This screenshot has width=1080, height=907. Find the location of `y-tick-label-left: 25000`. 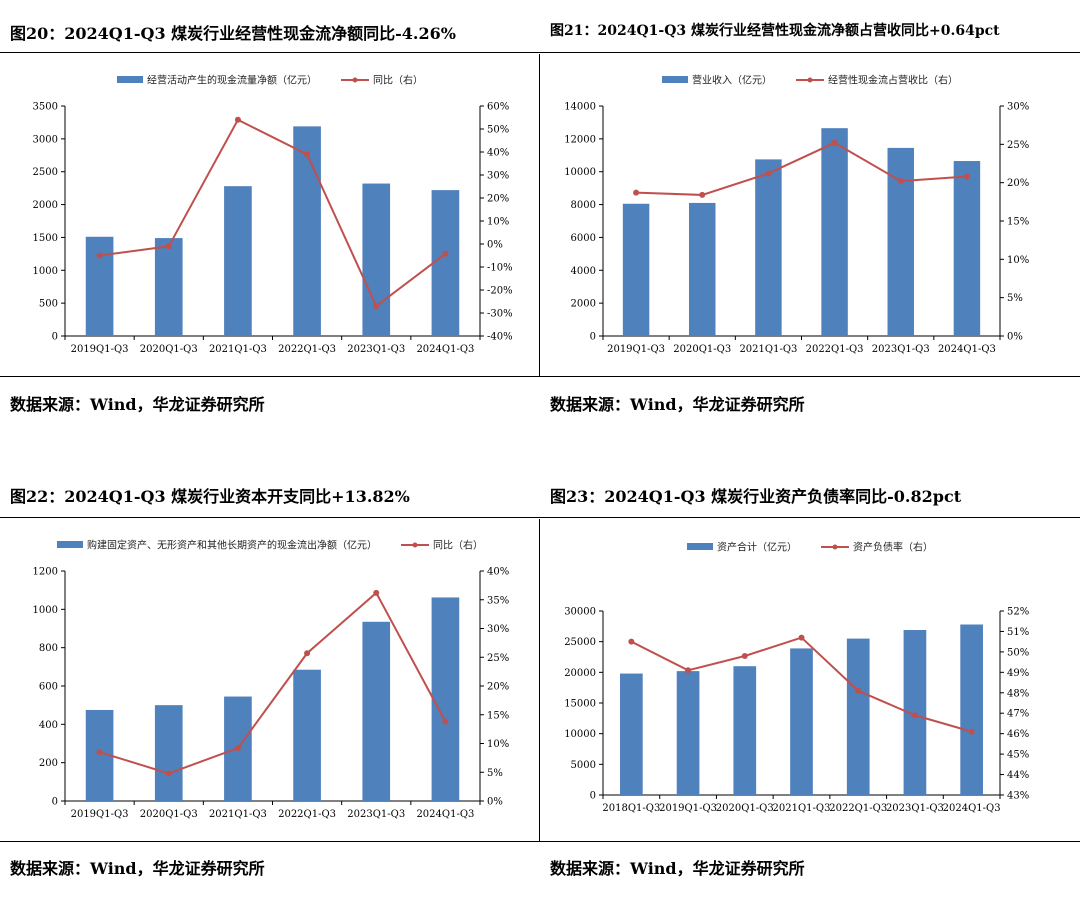

y-tick-label-left: 25000 is located at coordinates (580, 642).